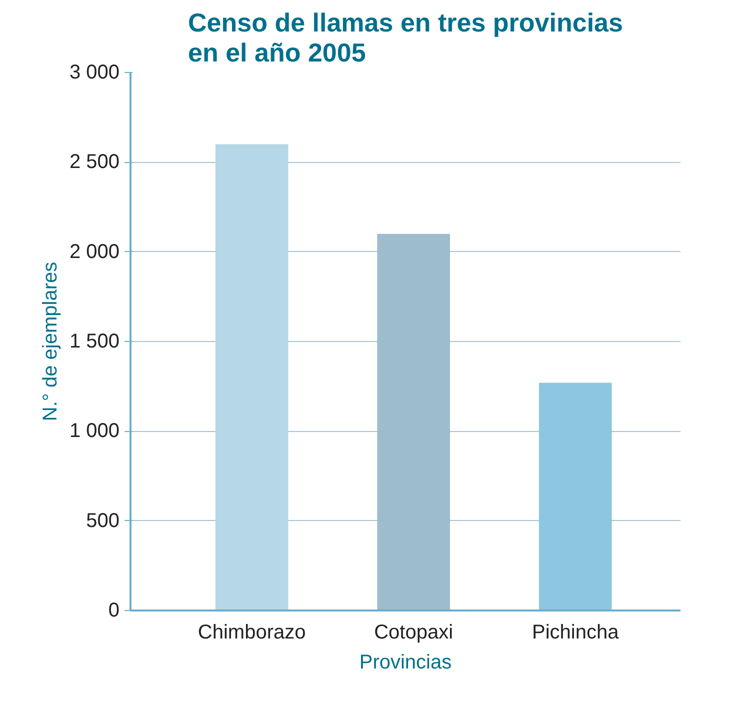  I want to click on y-tick-label: 3 000, so click(94, 73).